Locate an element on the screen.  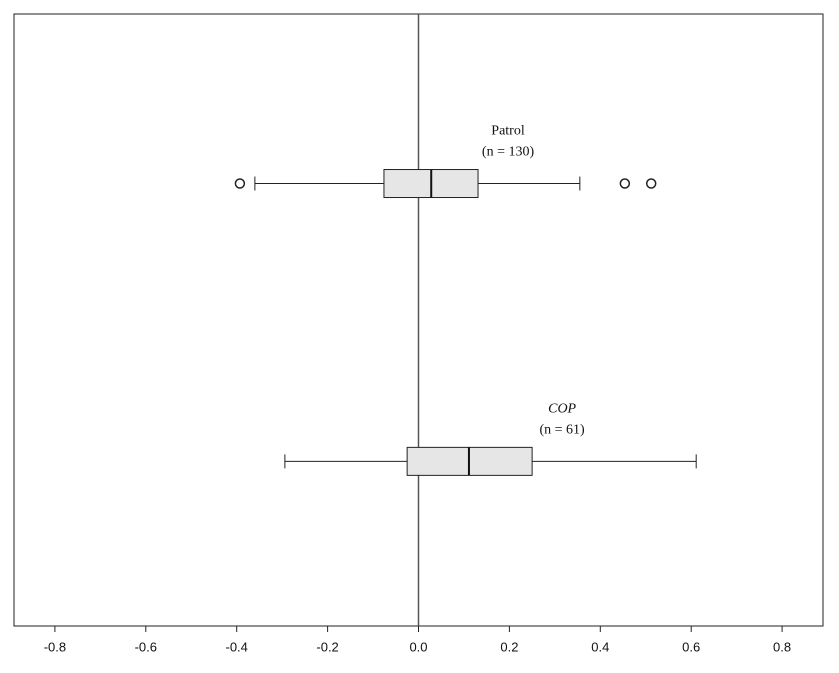
series-label: Patrol is located at coordinates (508, 131).